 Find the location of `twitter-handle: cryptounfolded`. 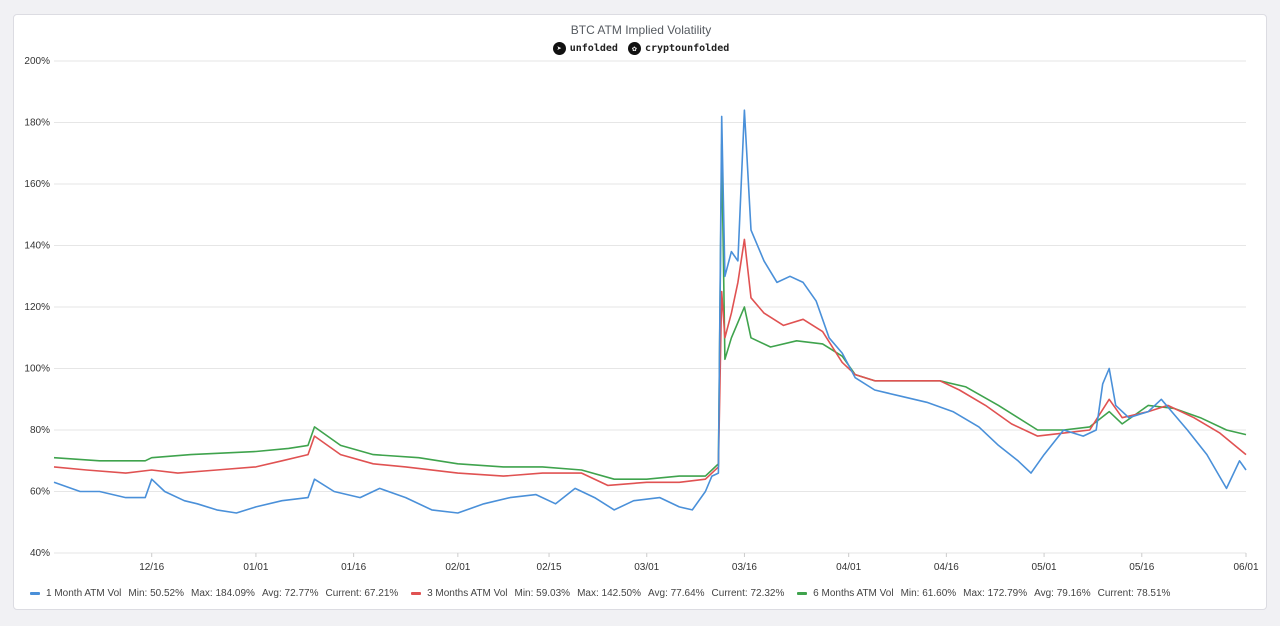

twitter-handle: cryptounfolded is located at coordinates (687, 48).